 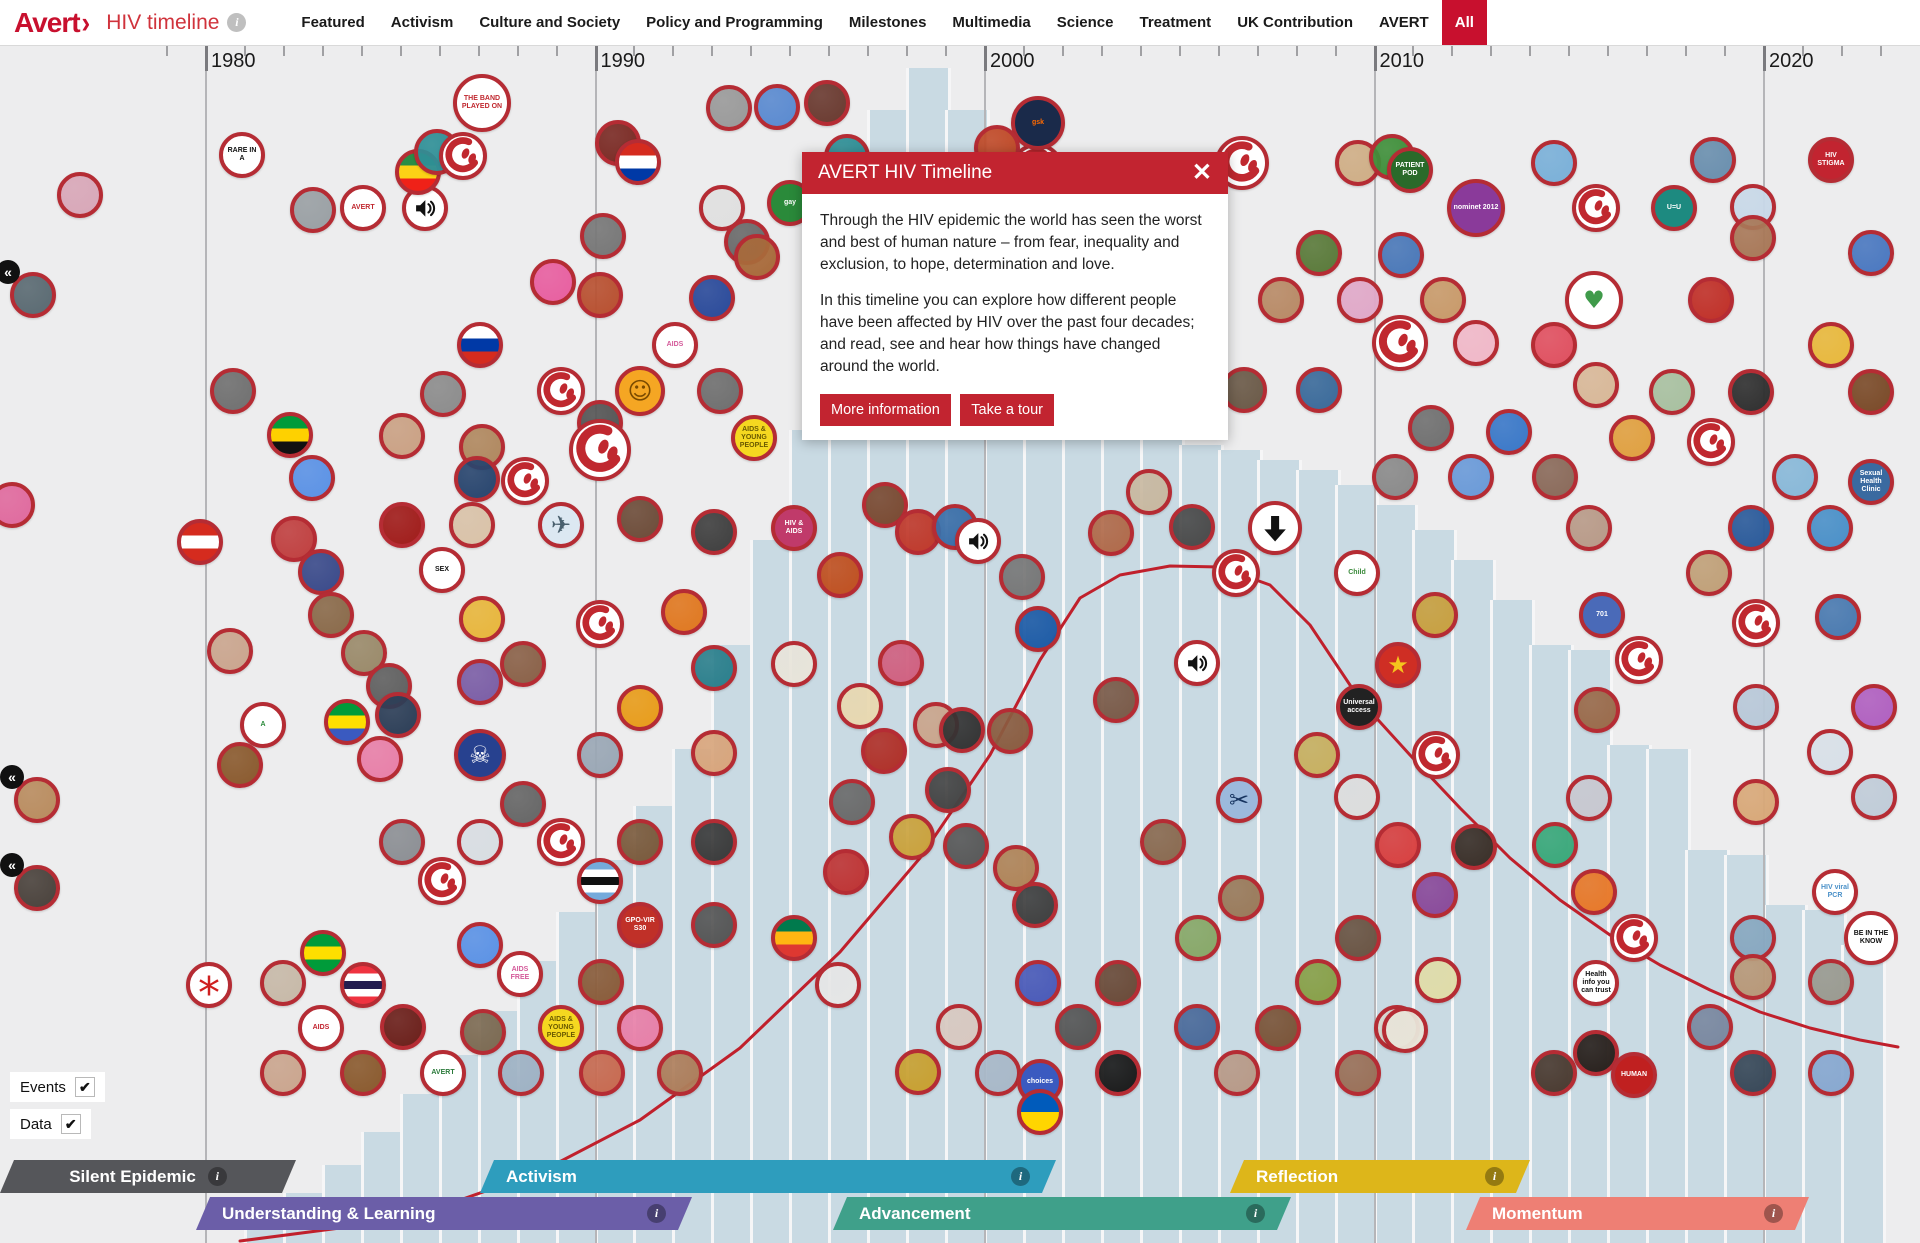 What do you see at coordinates (640, 391) in the screenshot?
I see `event-icon-glyph: ☺` at bounding box center [640, 391].